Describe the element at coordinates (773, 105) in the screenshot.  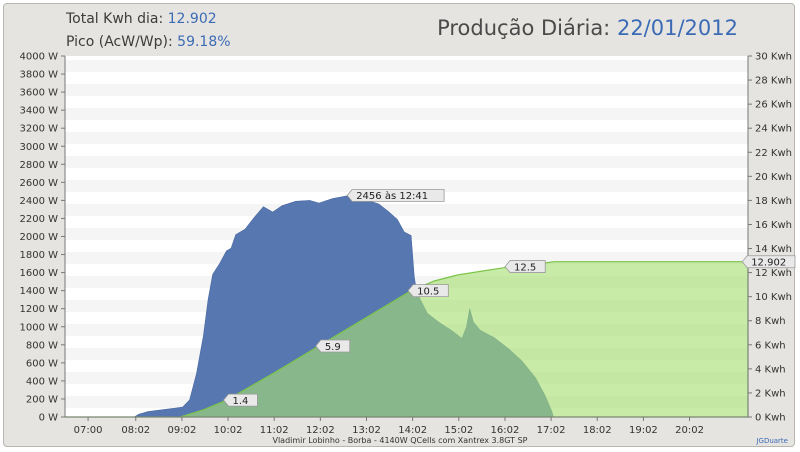
I see `right-tick-label: 26 Kwh` at that location.